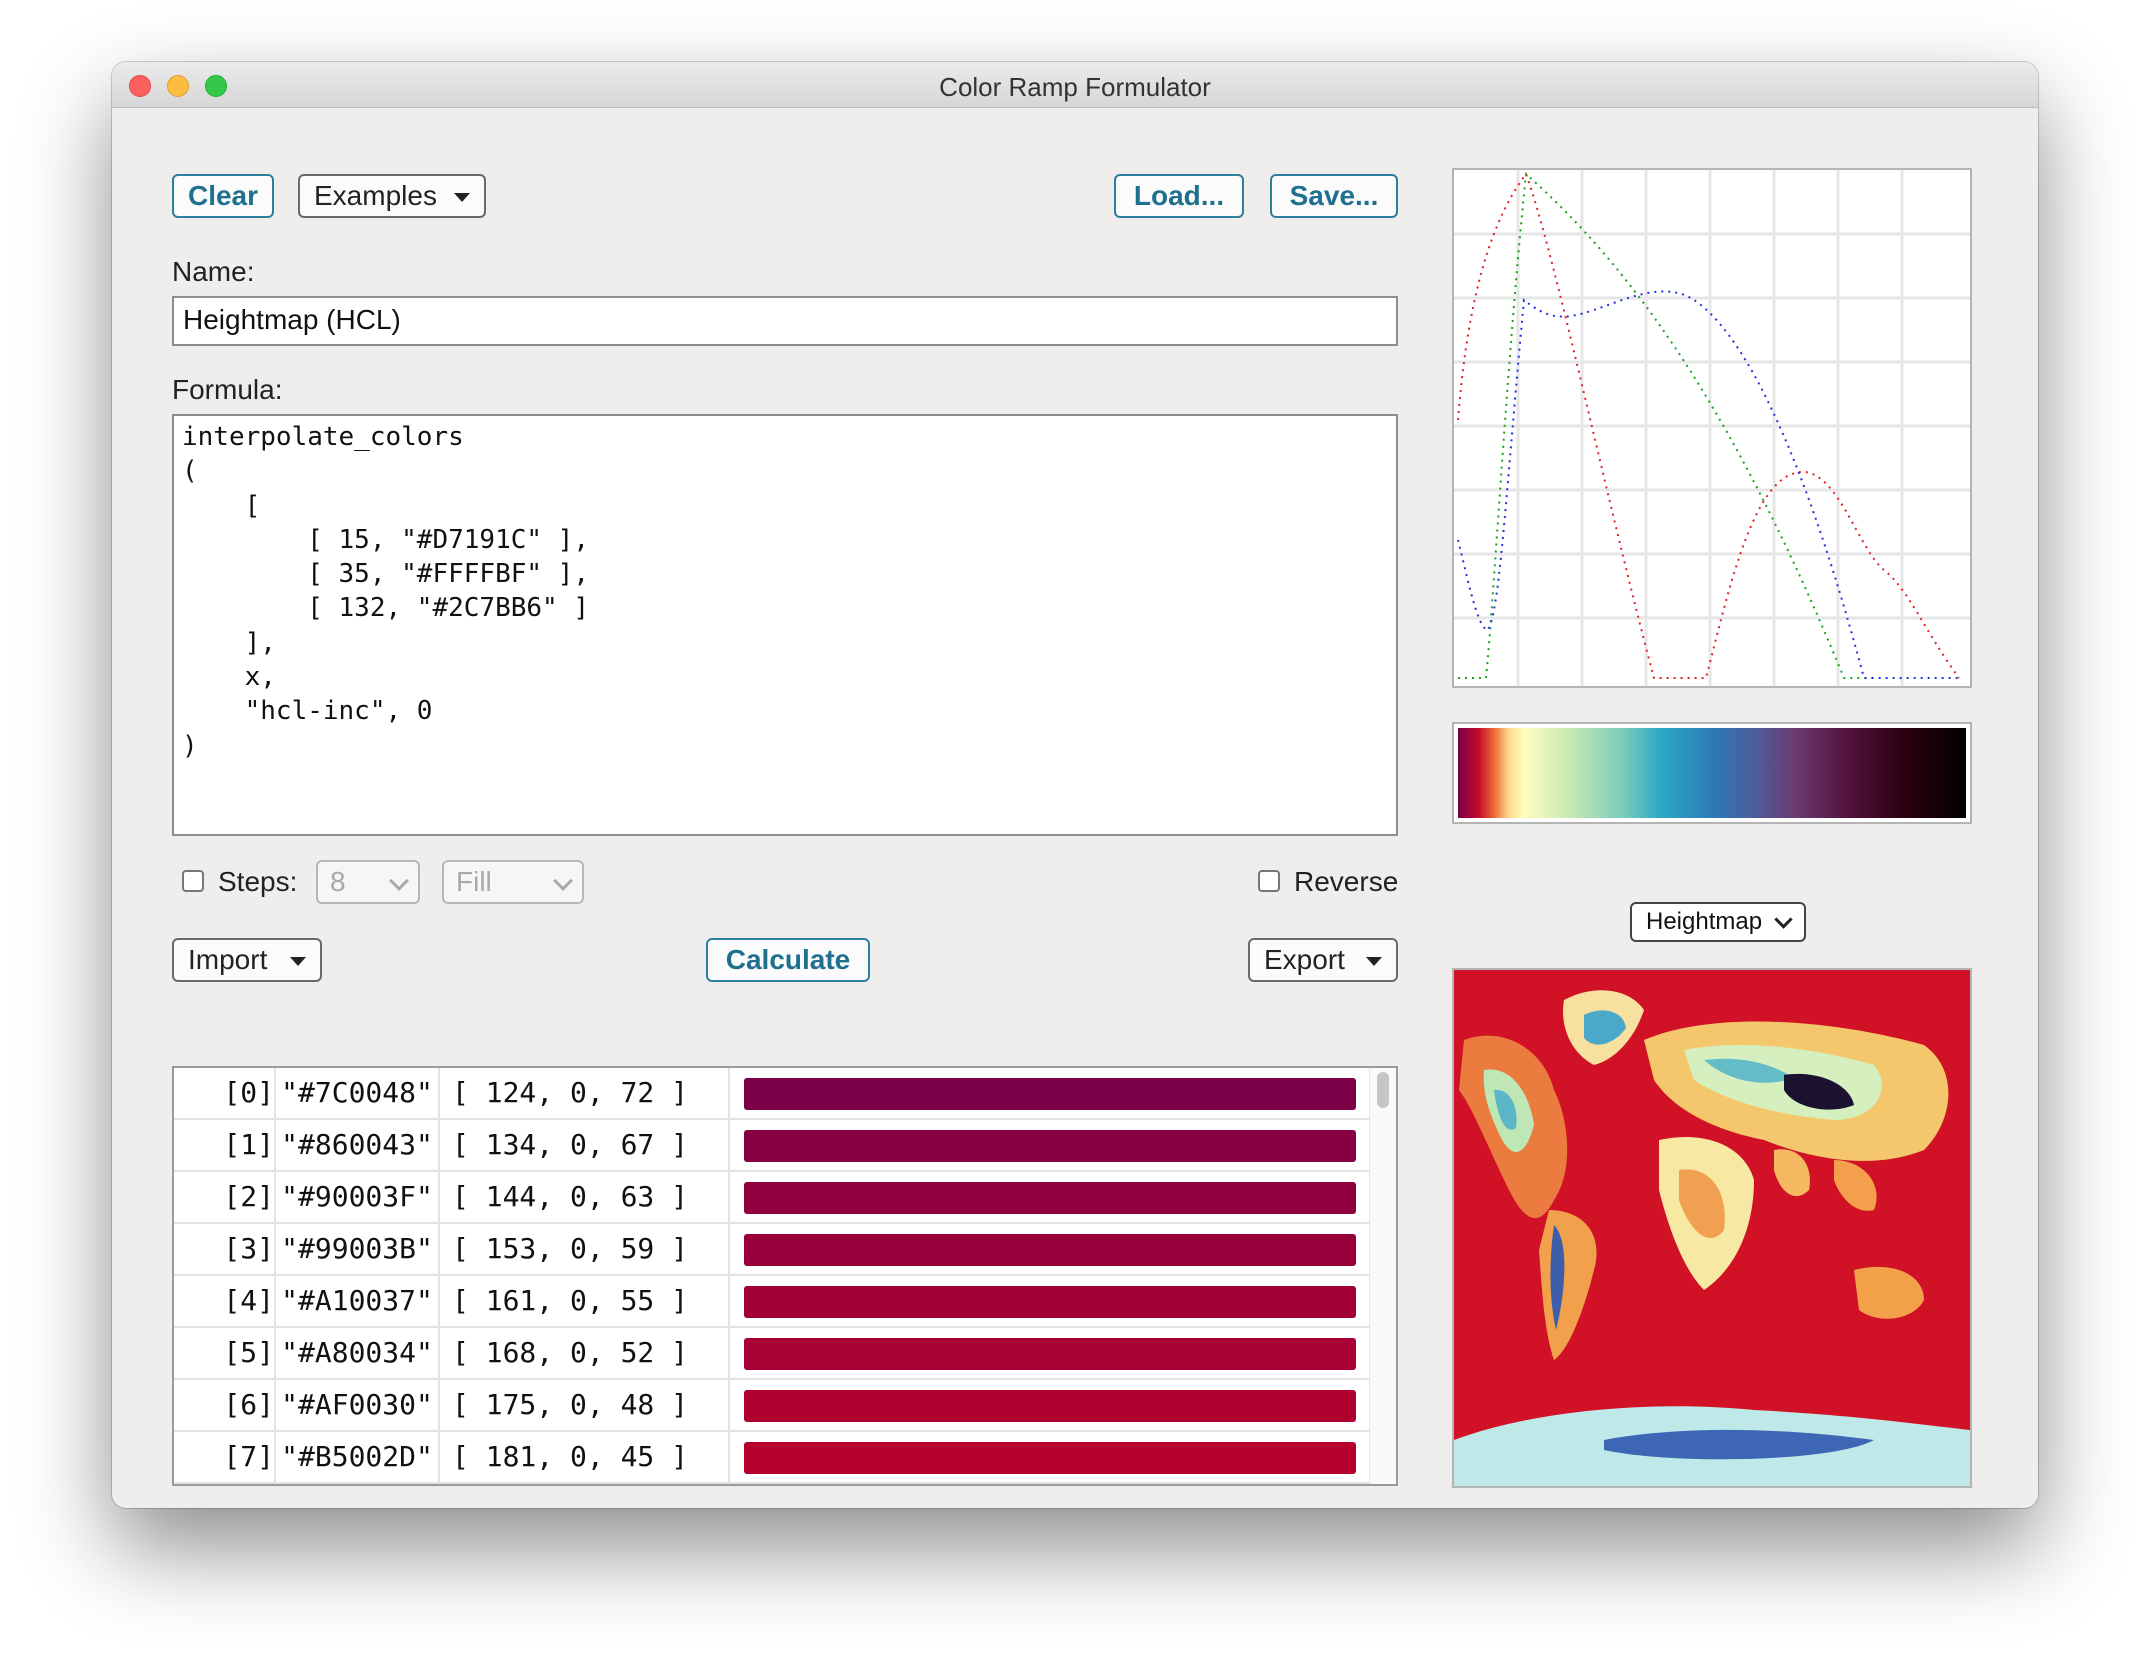 The image size is (2144, 1664). Describe the element at coordinates (213, 271) in the screenshot. I see `name-label: Name:` at that location.